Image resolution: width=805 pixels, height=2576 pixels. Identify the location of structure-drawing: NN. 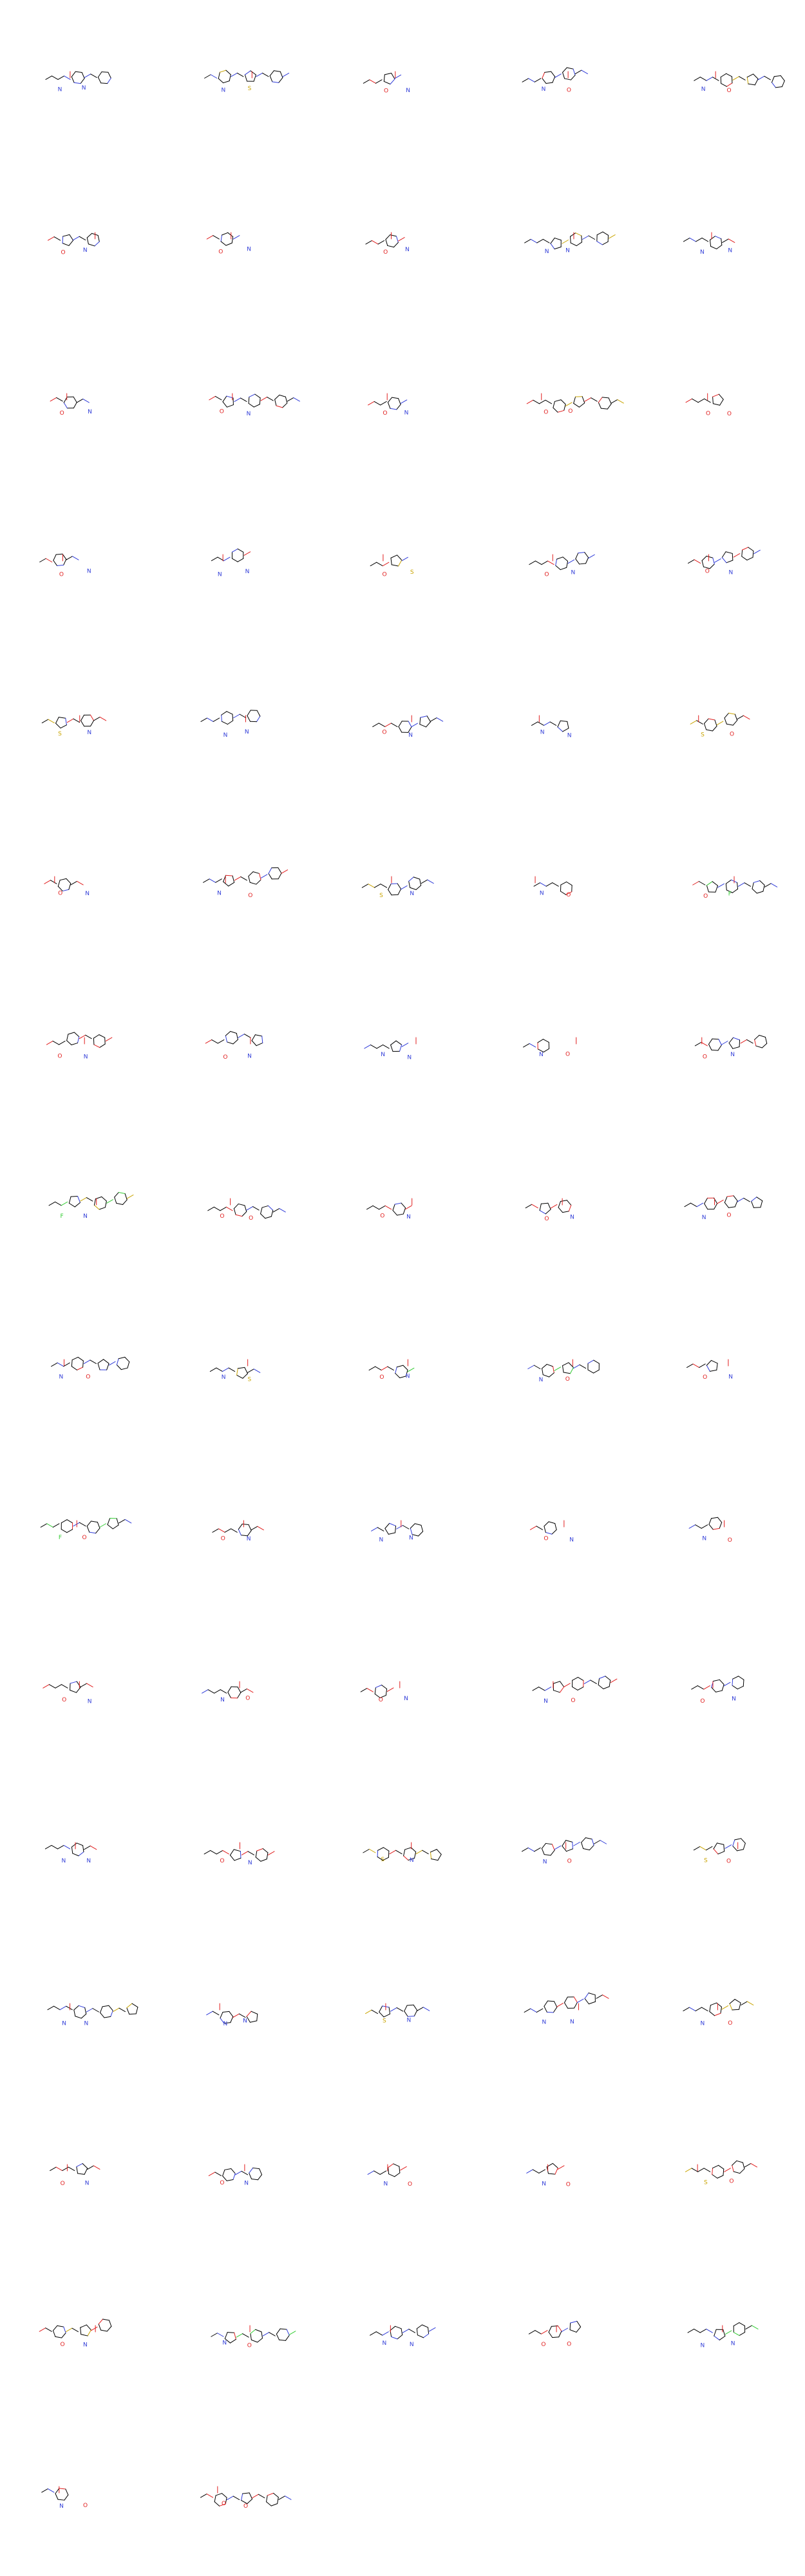
(551, 727).